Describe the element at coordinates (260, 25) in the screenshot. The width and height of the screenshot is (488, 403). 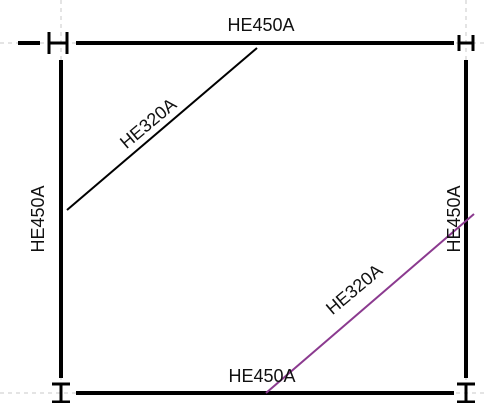
I see `top-beam-label: HE450A` at that location.